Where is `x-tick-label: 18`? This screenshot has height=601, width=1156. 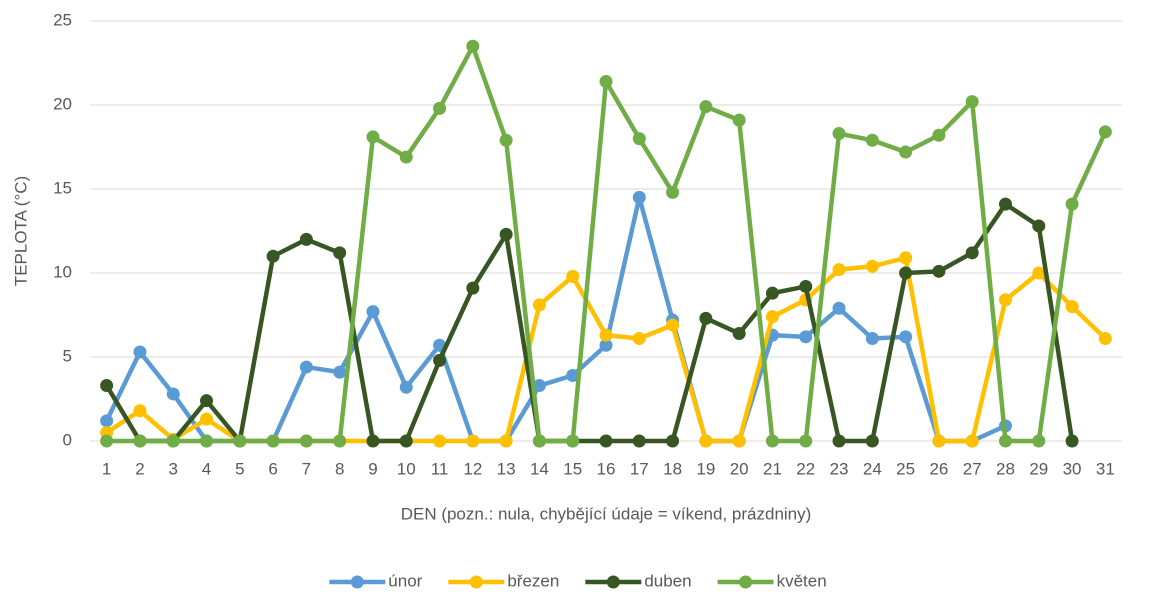
x-tick-label: 18 is located at coordinates (672, 468).